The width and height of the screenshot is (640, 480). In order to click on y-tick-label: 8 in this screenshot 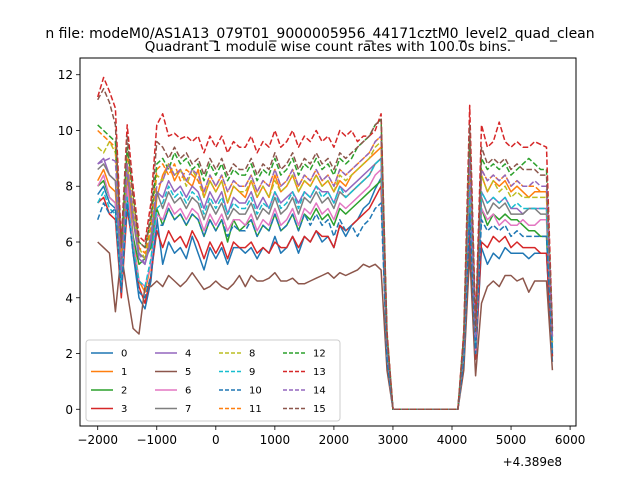, I will do `click(69, 187)`.